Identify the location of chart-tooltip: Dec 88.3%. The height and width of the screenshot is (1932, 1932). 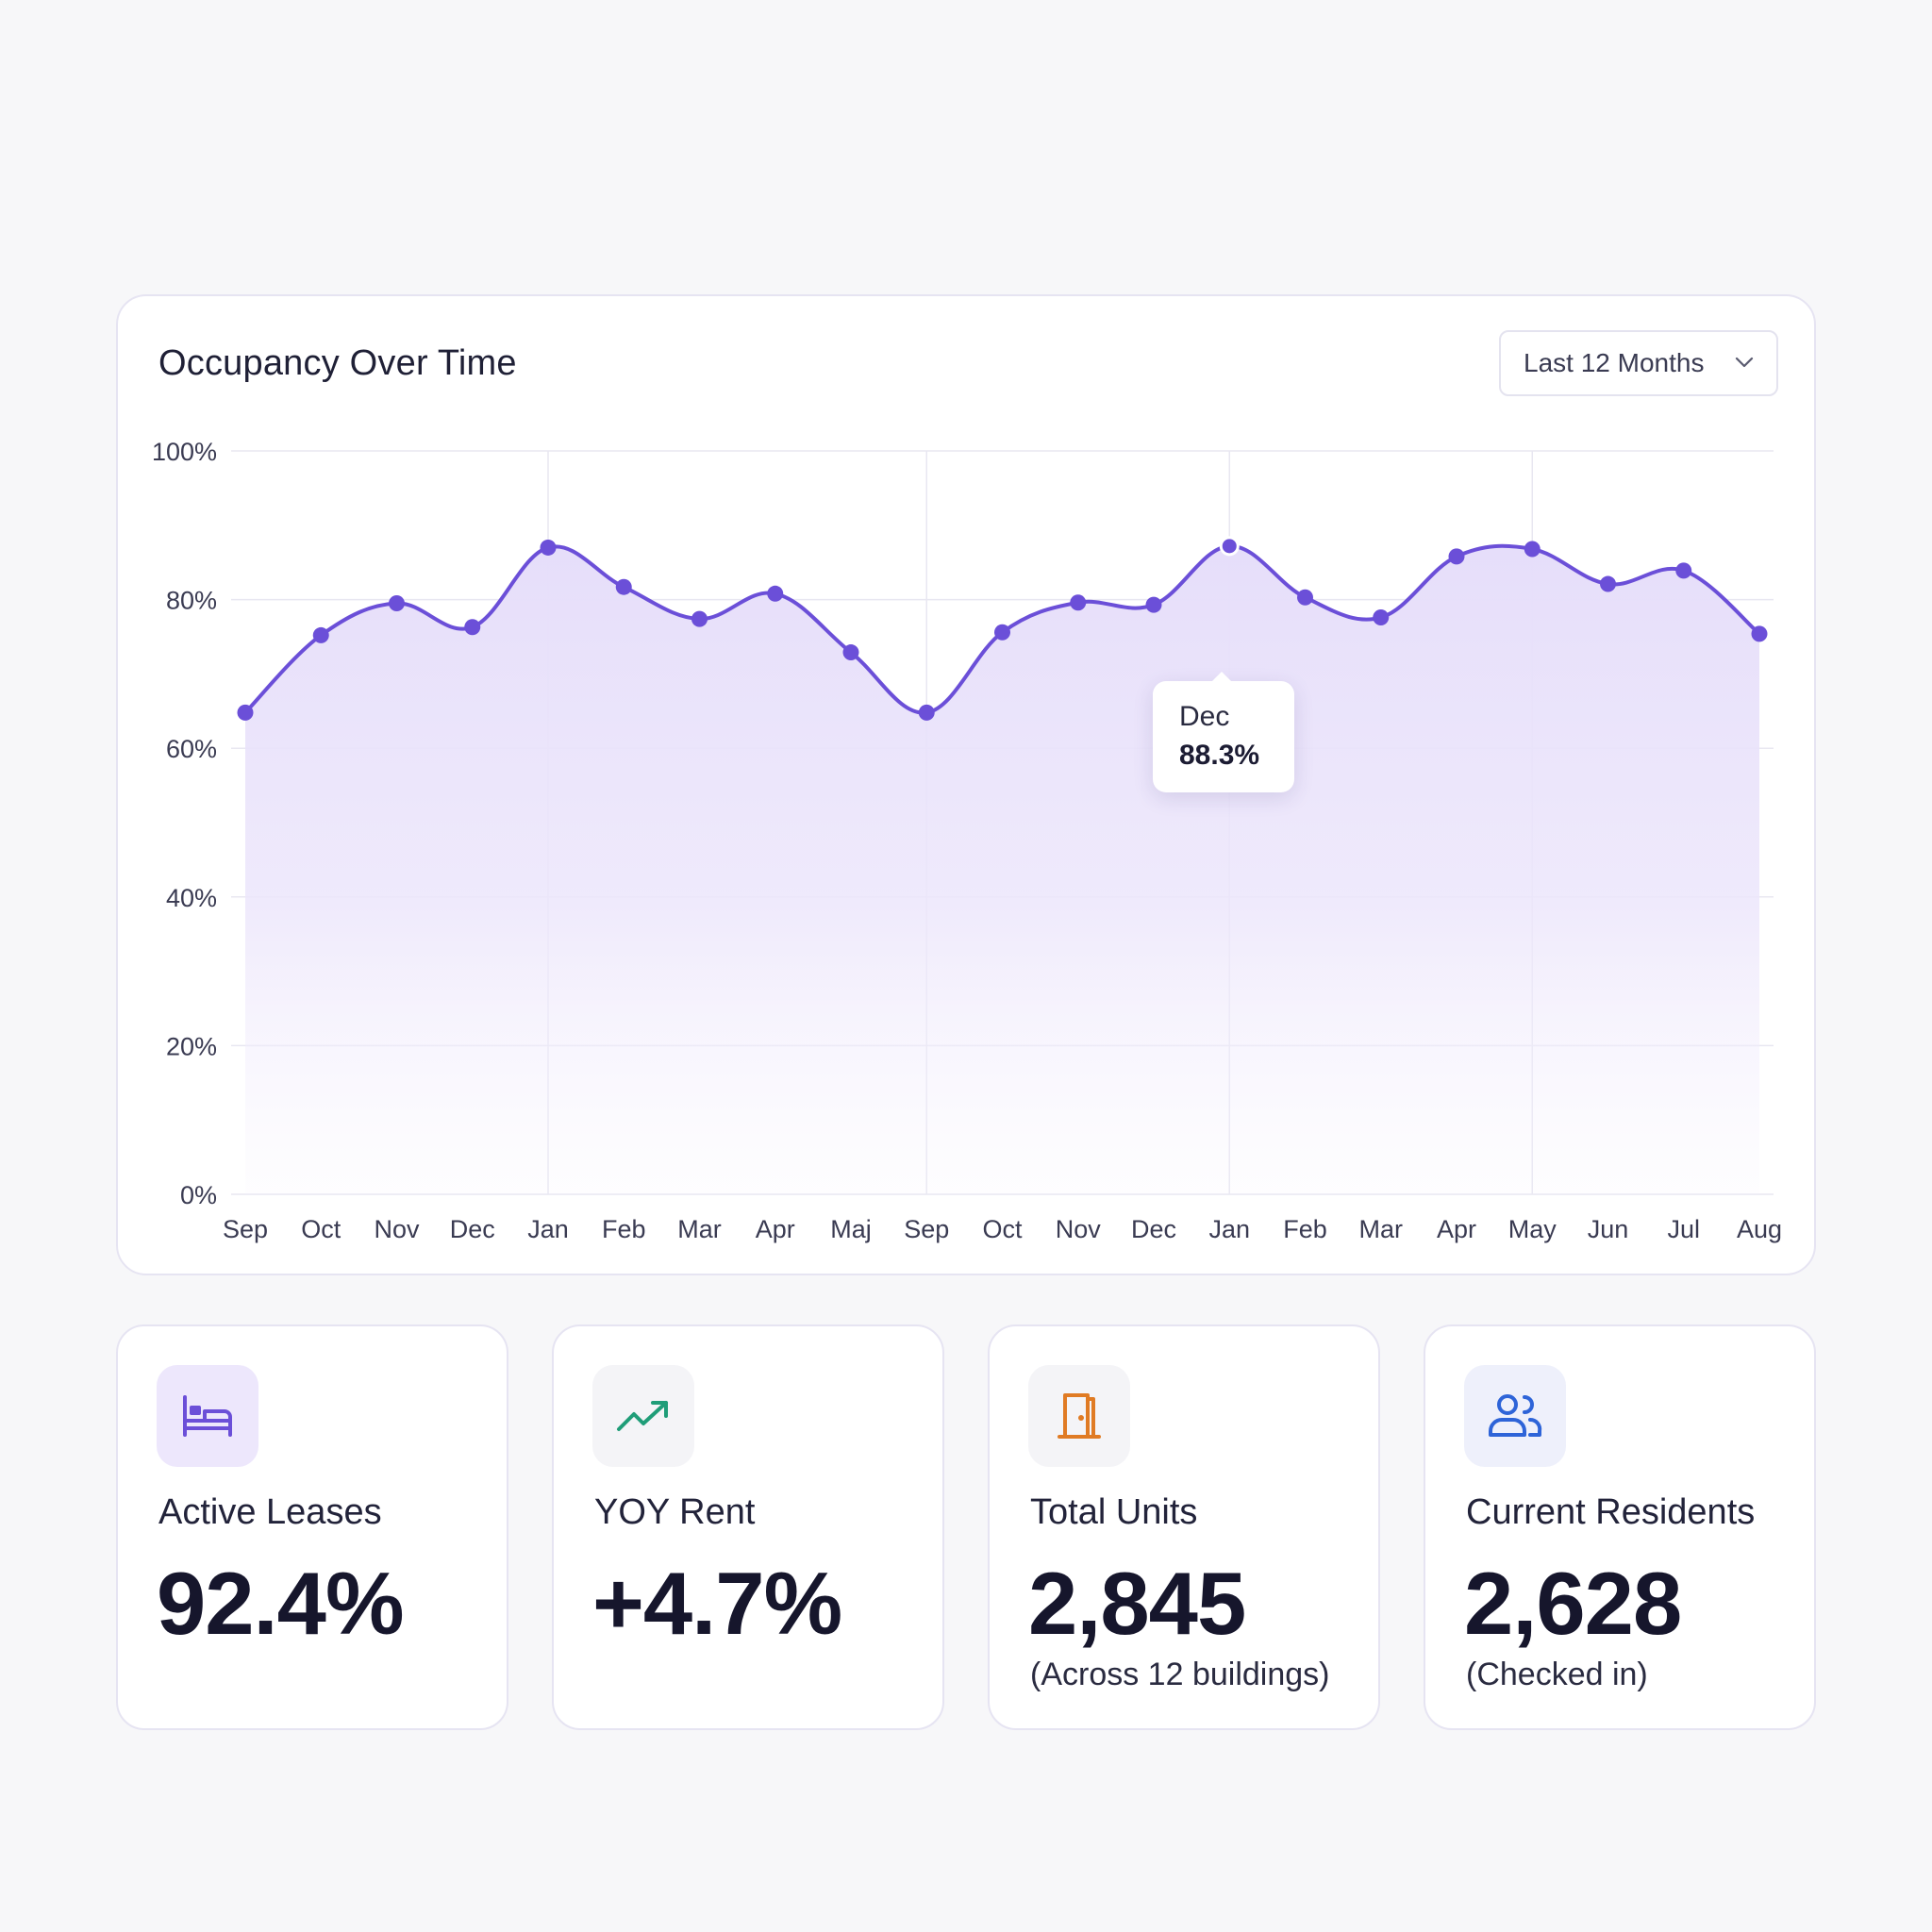
(1223, 732).